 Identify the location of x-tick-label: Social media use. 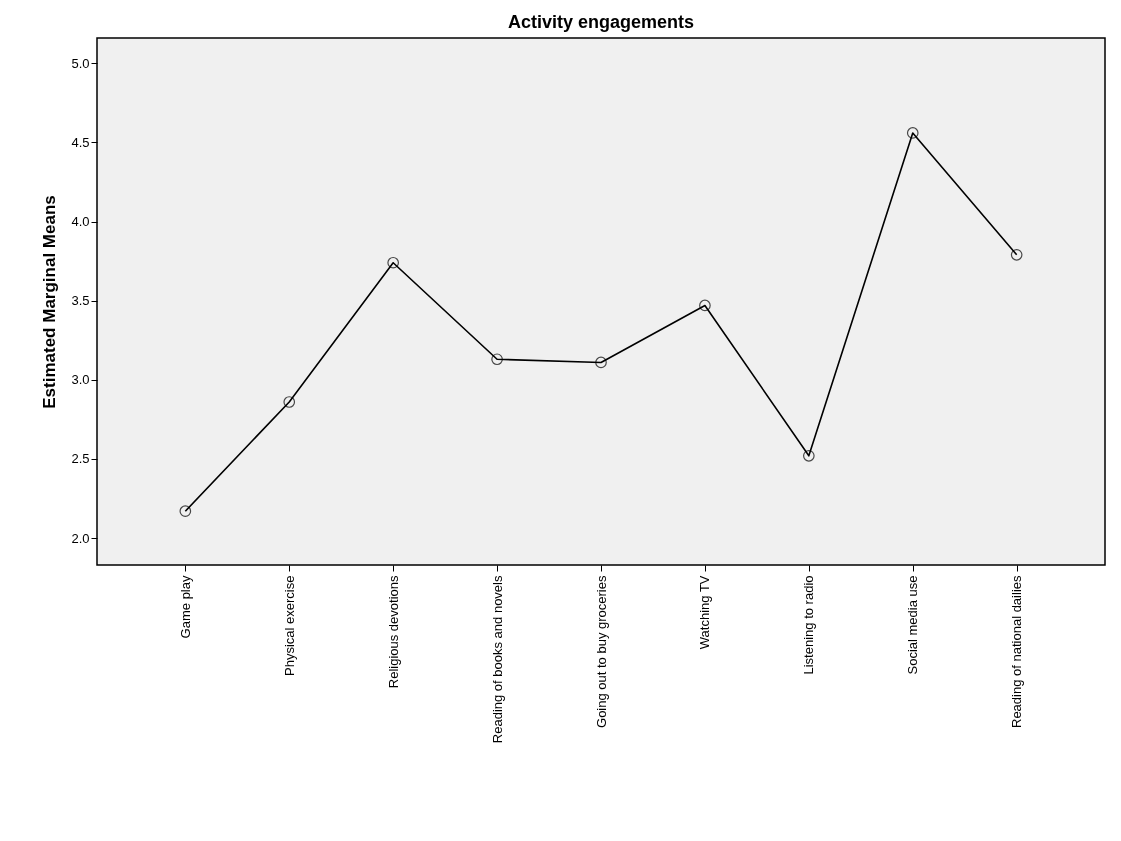
(913, 625).